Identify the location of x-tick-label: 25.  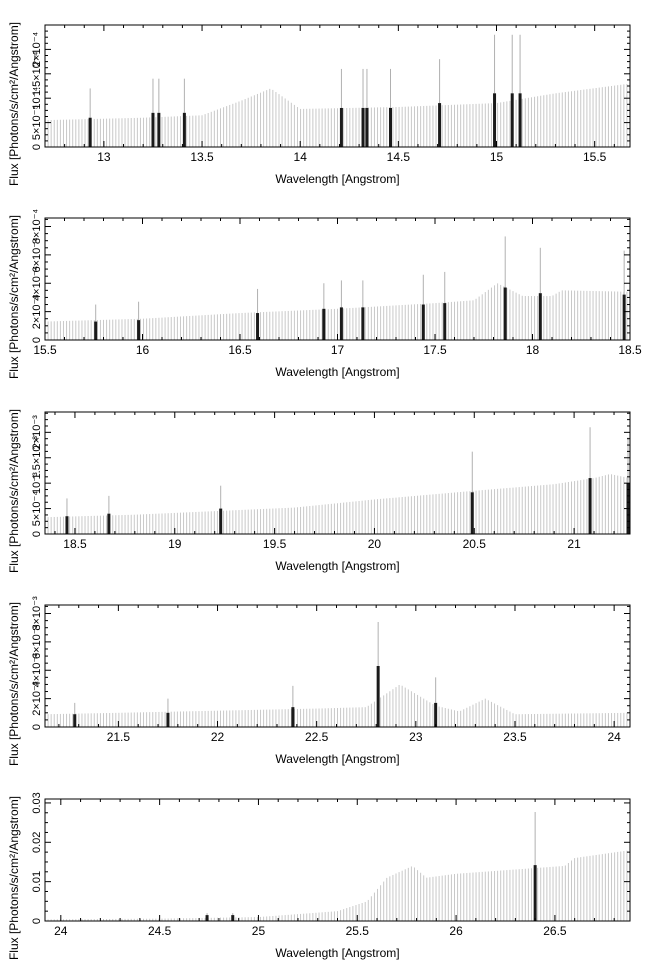
(259, 931).